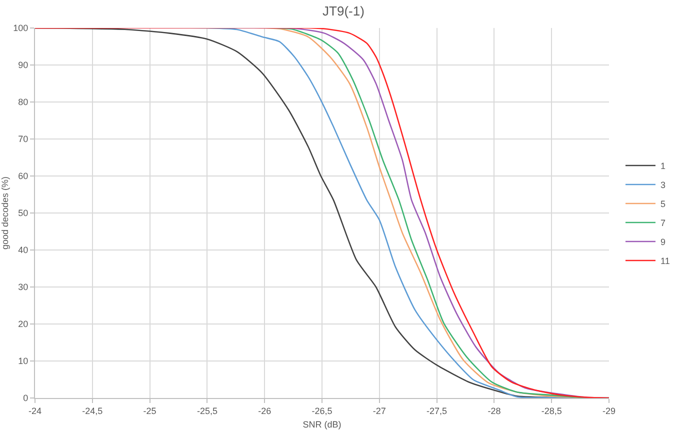  Describe the element at coordinates (207, 411) in the screenshot. I see `x-tick-label: -25,5` at that location.